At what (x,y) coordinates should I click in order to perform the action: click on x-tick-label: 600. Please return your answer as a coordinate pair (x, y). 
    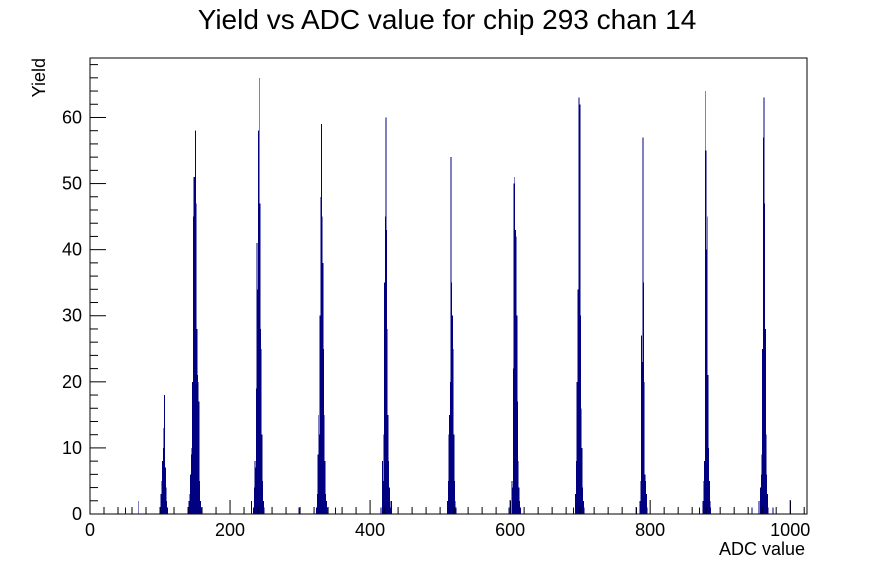
    Looking at the image, I should click on (510, 530).